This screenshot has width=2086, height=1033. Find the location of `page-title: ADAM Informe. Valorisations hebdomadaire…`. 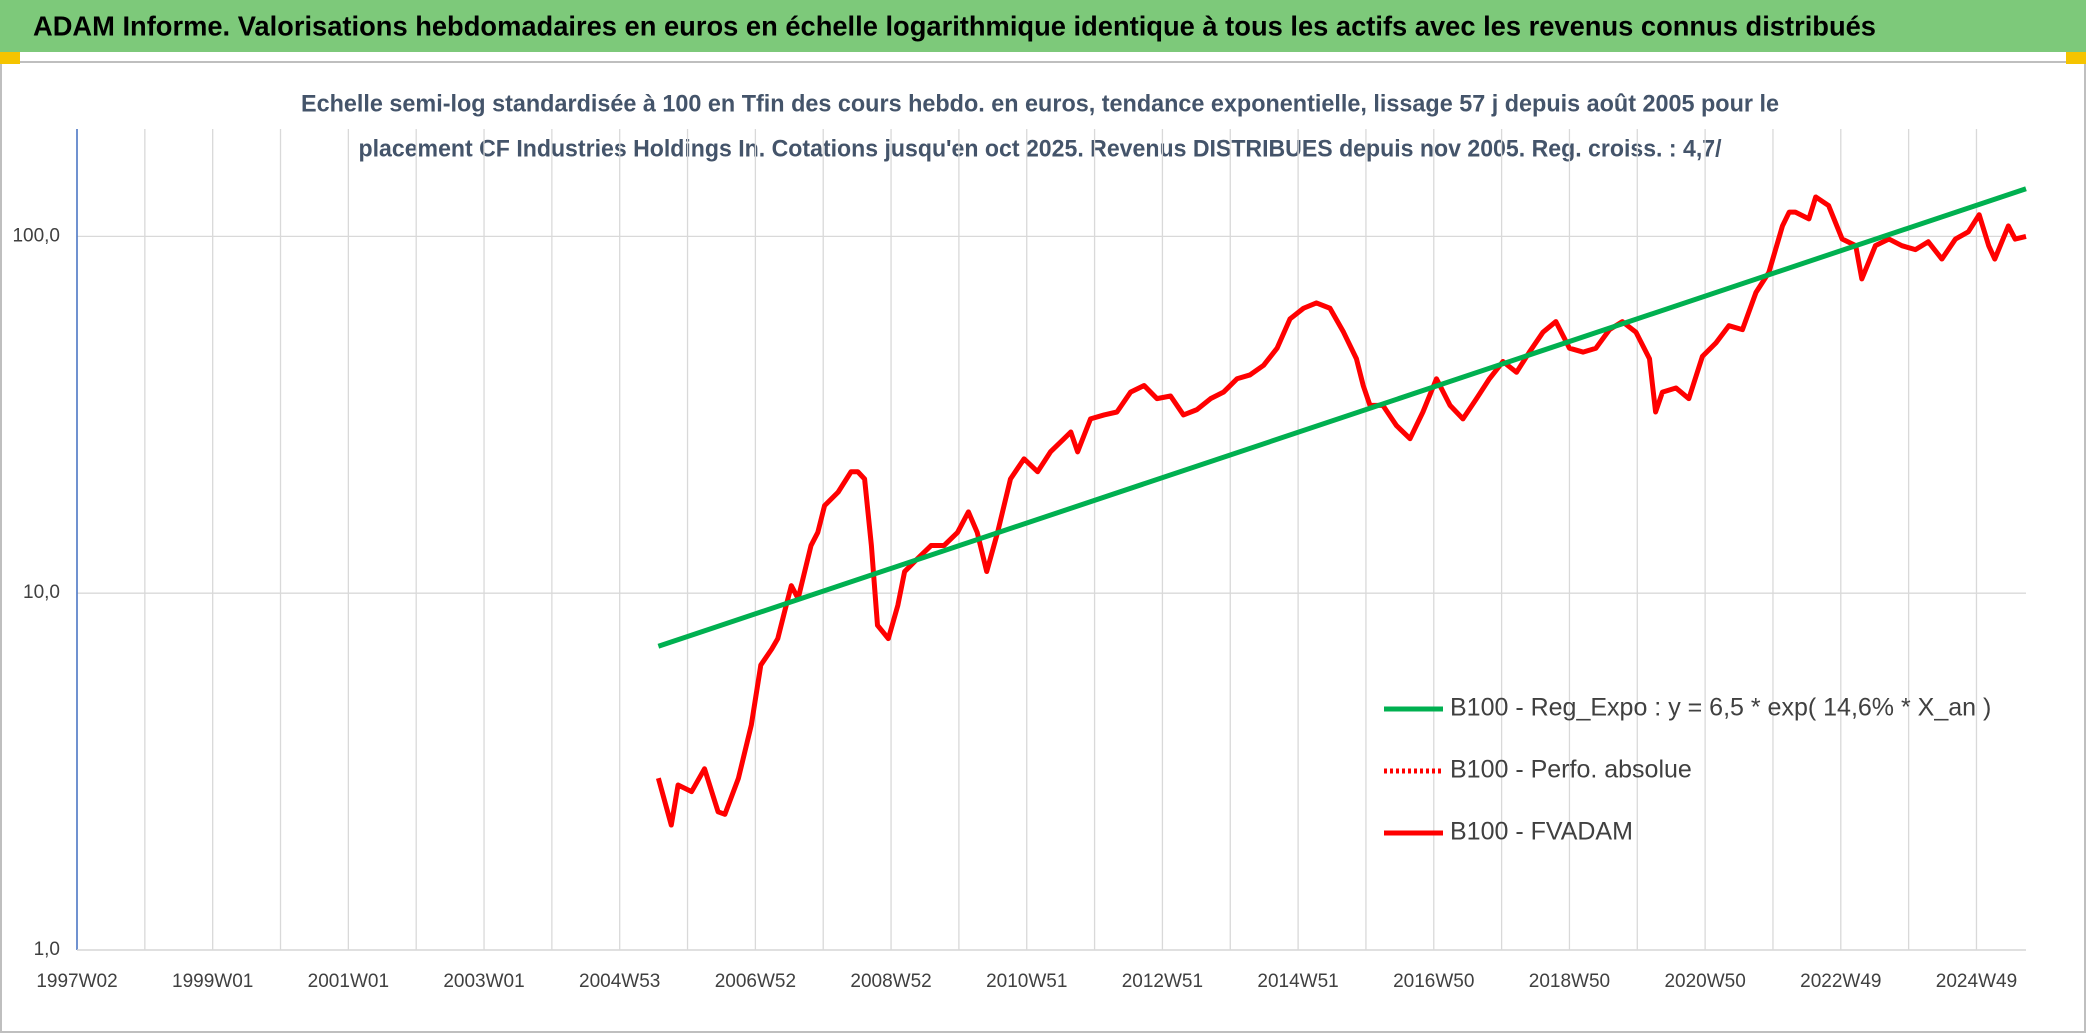

page-title: ADAM Informe. Valorisations hebdomadaire… is located at coordinates (954, 25).